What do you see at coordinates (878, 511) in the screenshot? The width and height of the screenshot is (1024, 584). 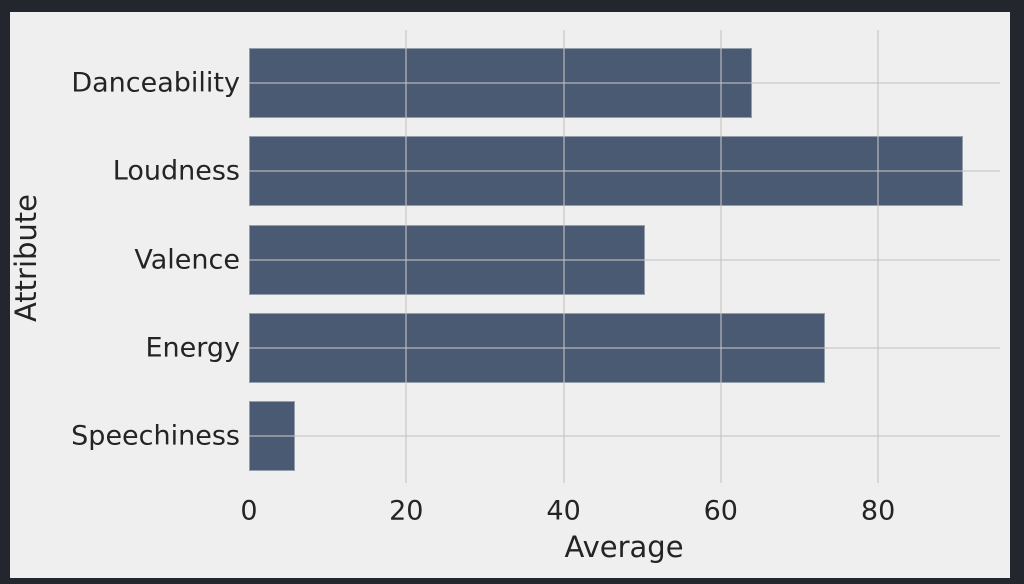 I see `x-tick-label: 80` at bounding box center [878, 511].